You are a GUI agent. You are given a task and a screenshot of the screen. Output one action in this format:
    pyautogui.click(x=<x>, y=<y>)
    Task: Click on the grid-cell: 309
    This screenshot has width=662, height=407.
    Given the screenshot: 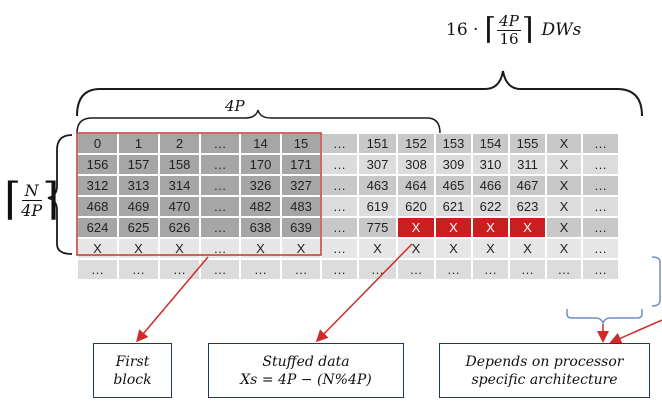 What is the action you would take?
    pyautogui.click(x=453, y=164)
    